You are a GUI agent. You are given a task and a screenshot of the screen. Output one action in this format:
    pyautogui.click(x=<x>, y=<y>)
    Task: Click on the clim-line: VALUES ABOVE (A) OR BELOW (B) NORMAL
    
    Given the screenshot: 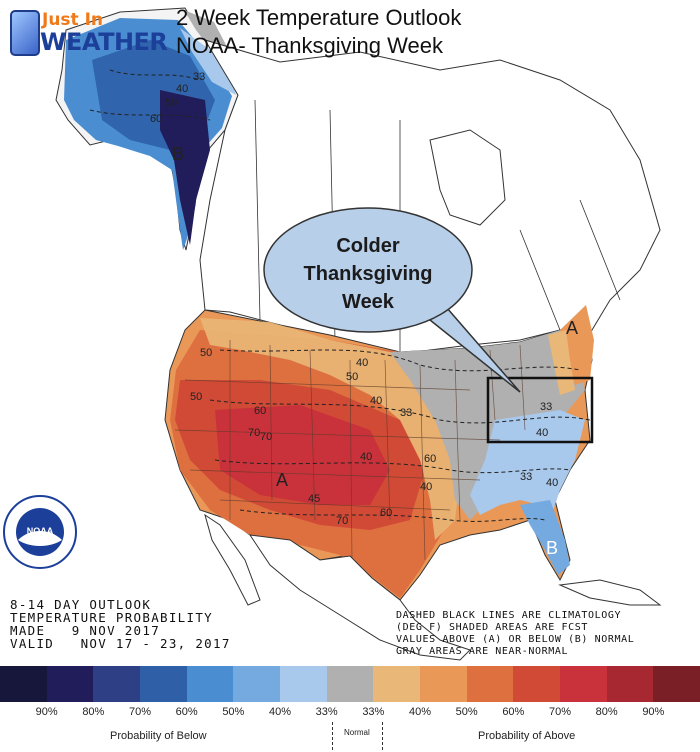 What is the action you would take?
    pyautogui.click(x=515, y=639)
    